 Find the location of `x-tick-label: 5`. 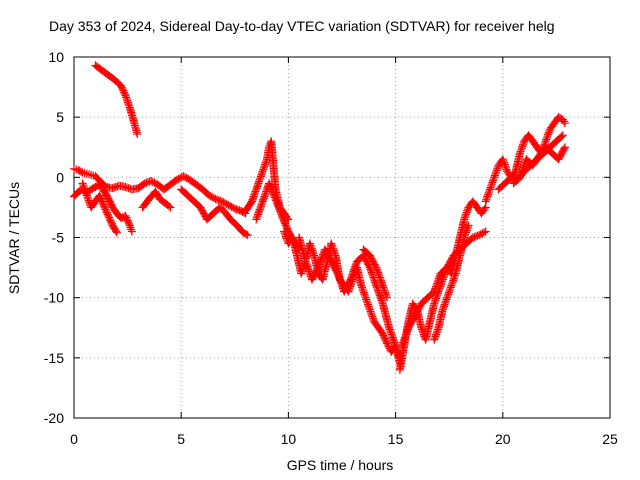

x-tick-label: 5 is located at coordinates (181, 439).